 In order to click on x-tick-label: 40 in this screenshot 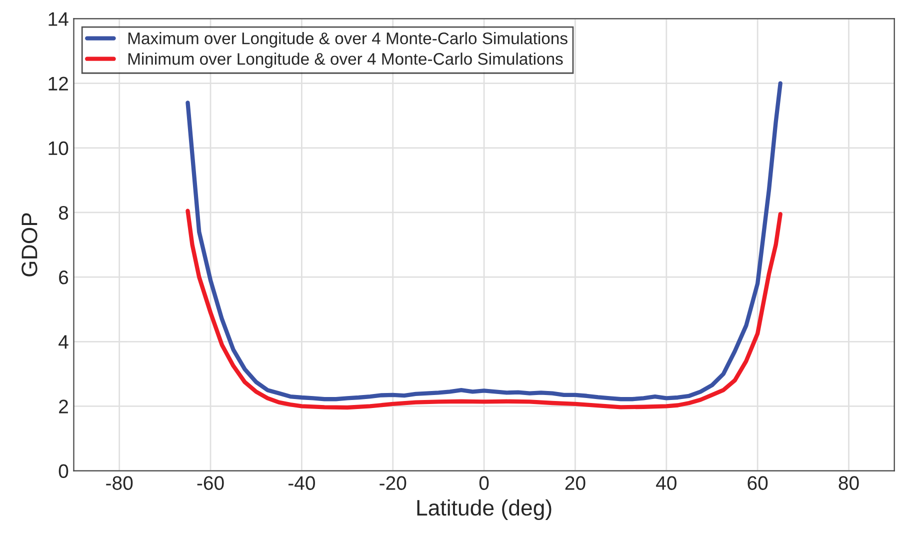, I will do `click(666, 483)`.